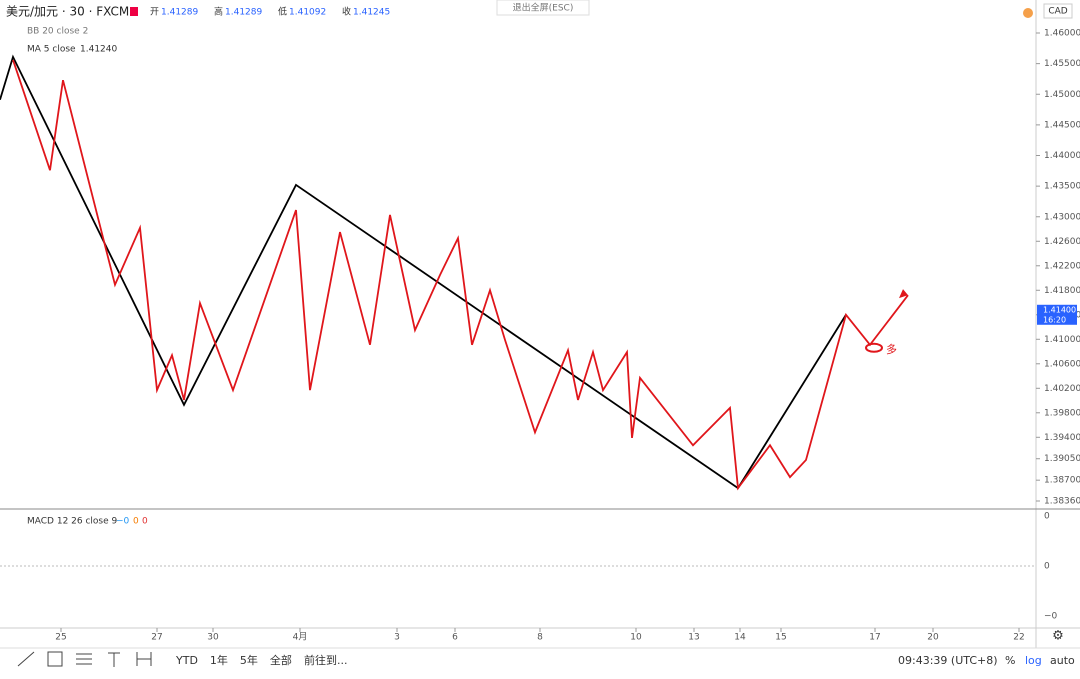 The height and width of the screenshot is (679, 1080). I want to click on exit-label: 退出全屏(ESC), so click(543, 8).